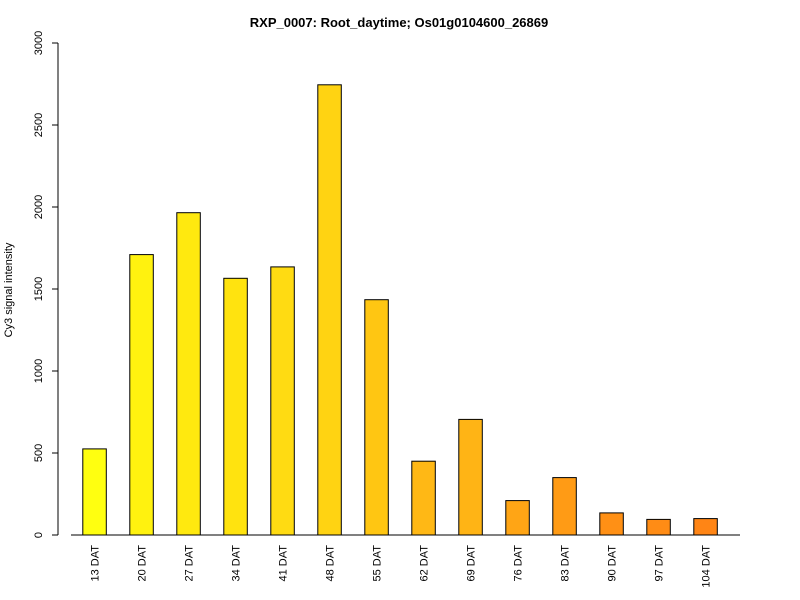 Image resolution: width=800 pixels, height=600 pixels. What do you see at coordinates (190, 563) in the screenshot?
I see `x-tick-label: 27 DAT` at bounding box center [190, 563].